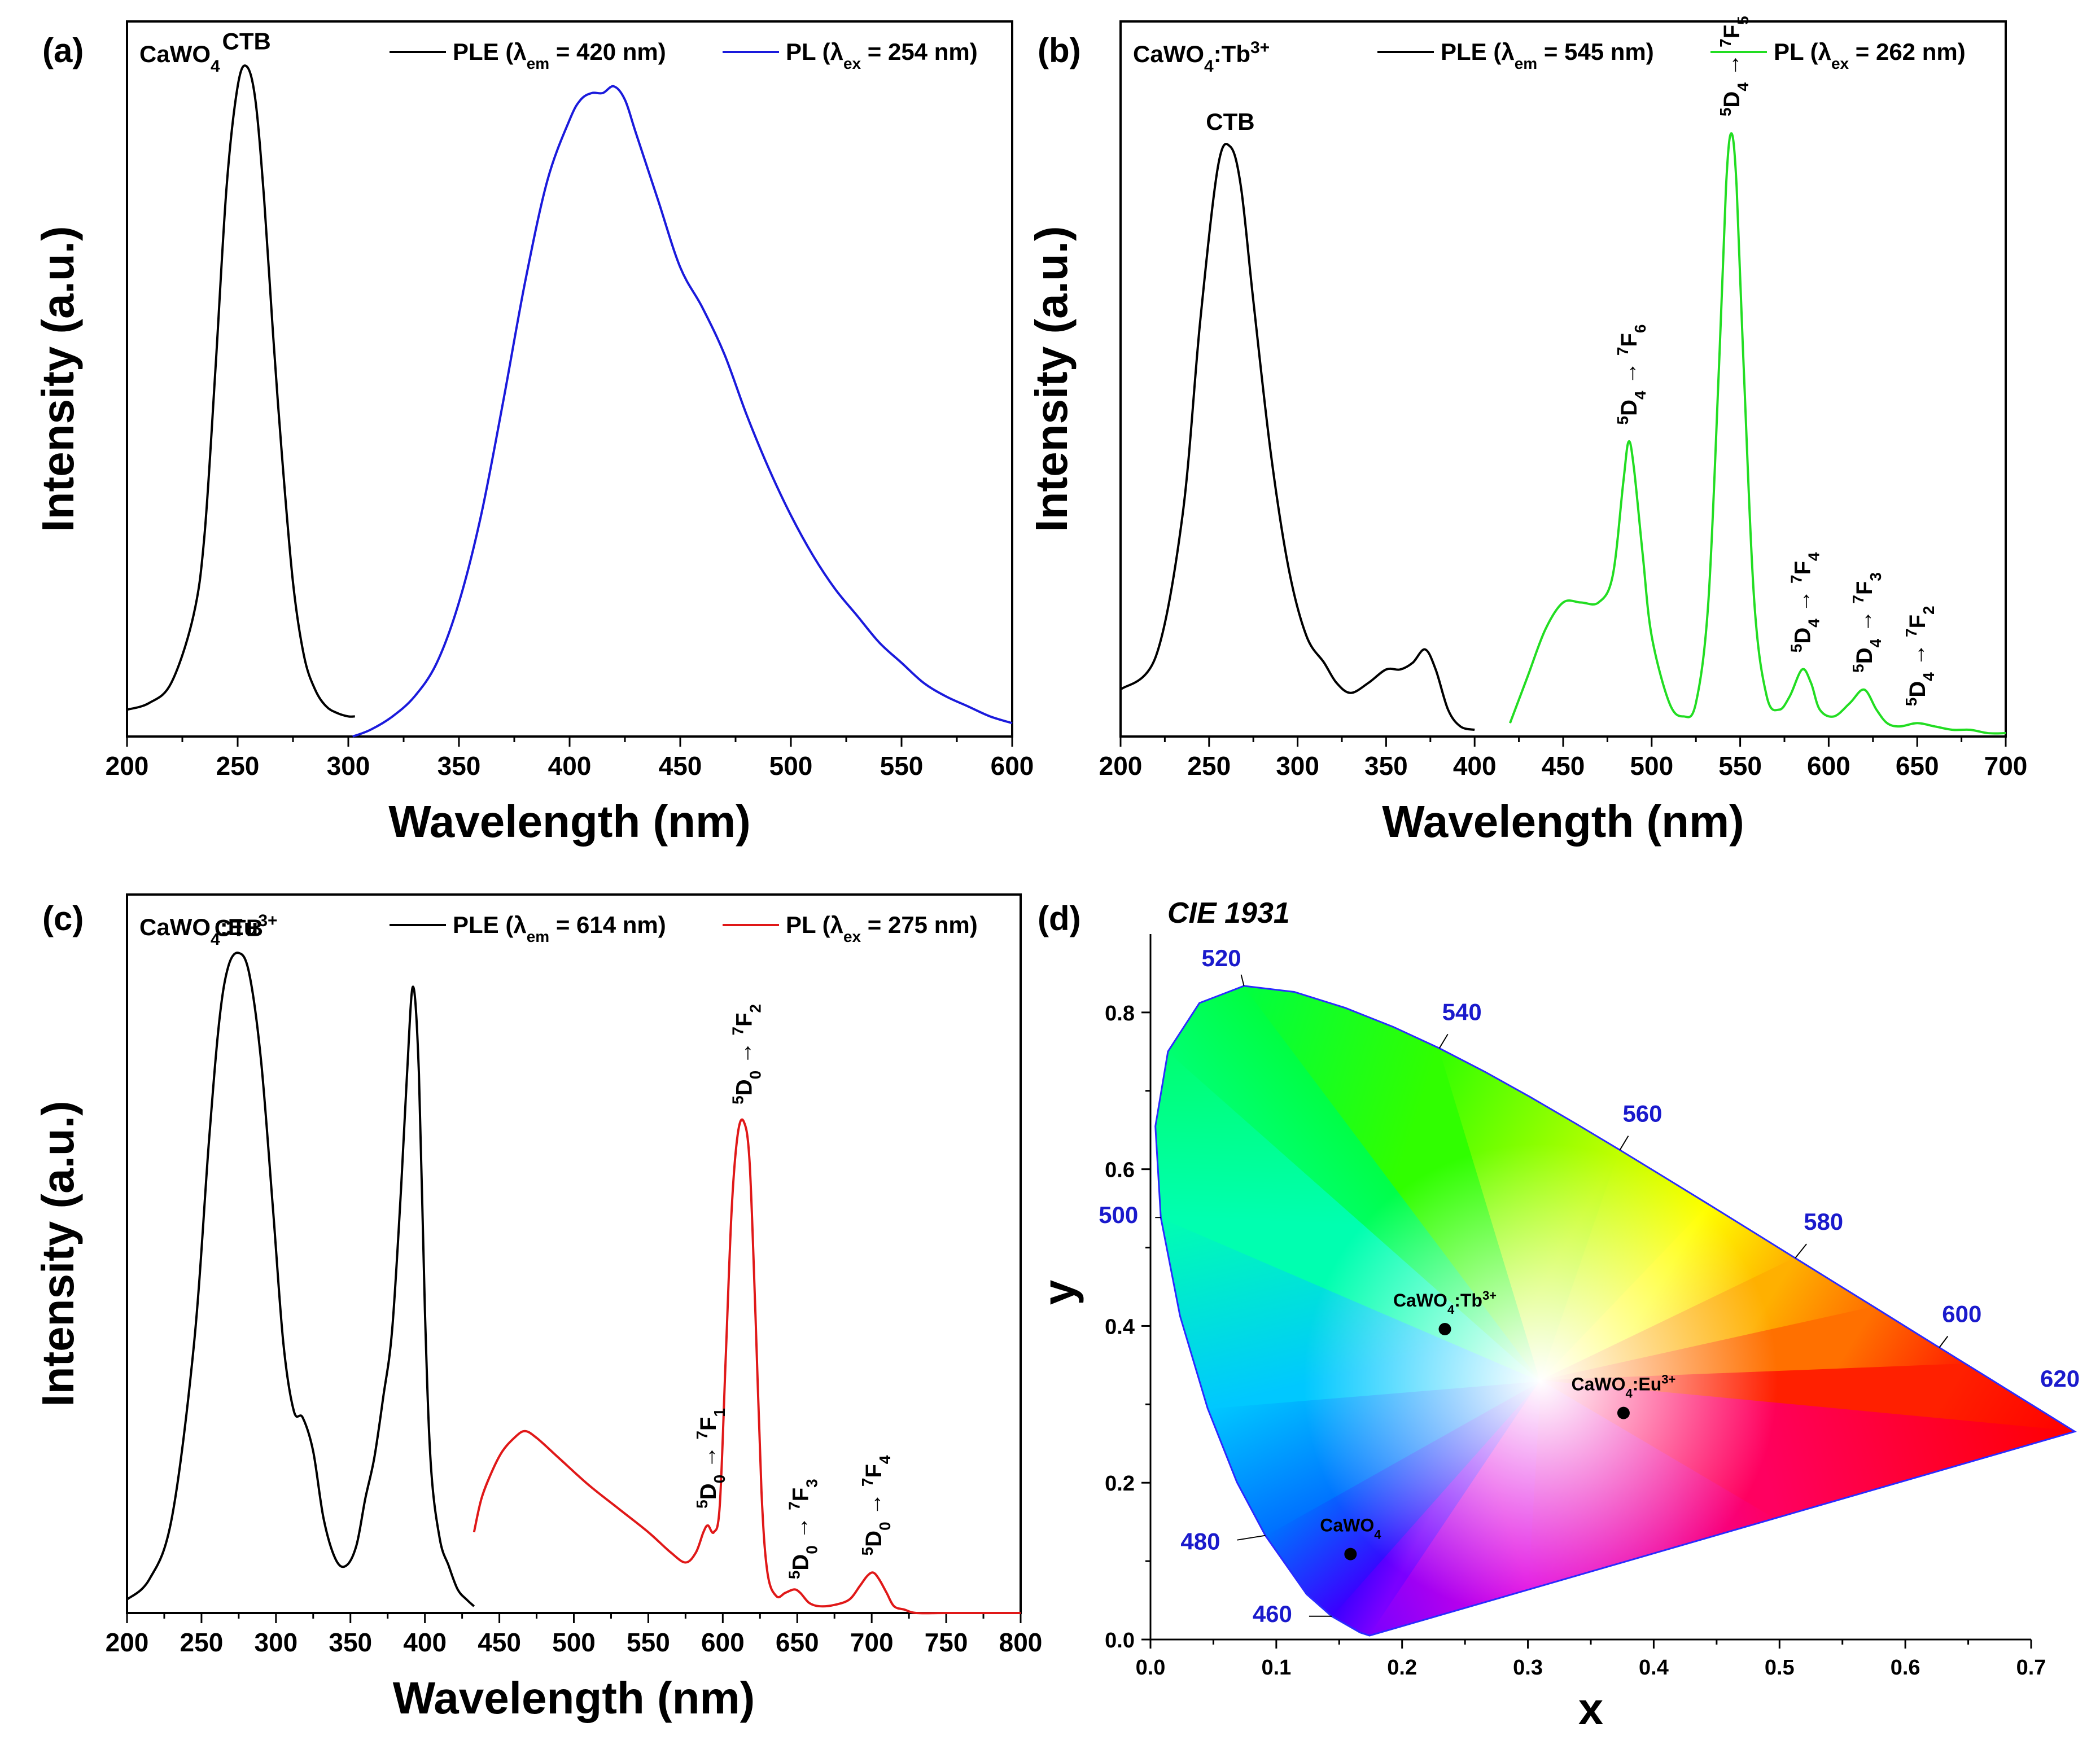 Image resolution: width=2100 pixels, height=1749 pixels. I want to click on y-tick-label: 0.8, so click(1120, 1013).